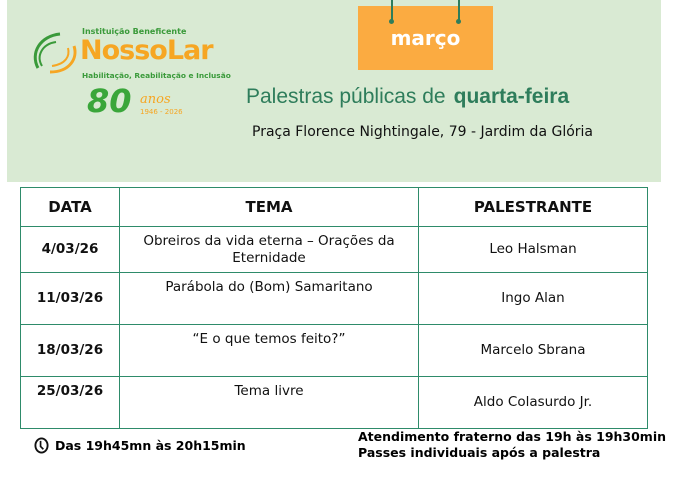  I want to click on month-sign, so click(425, 38).